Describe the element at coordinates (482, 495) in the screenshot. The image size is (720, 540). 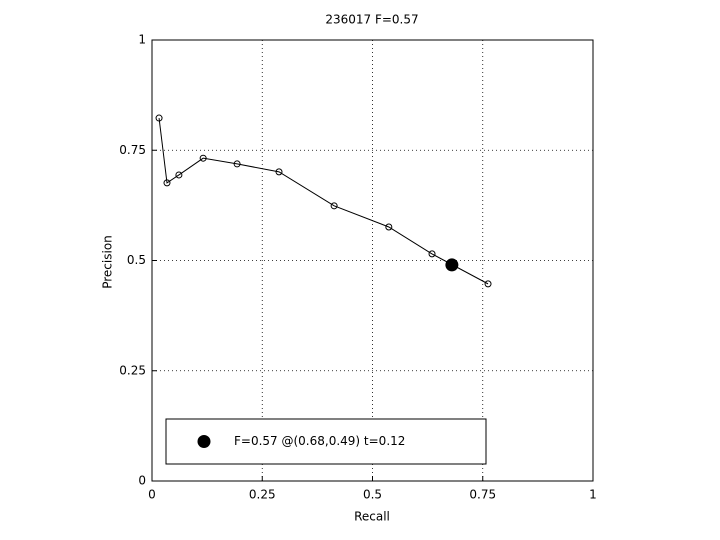
I see `x-tick-label: 0.75` at that location.